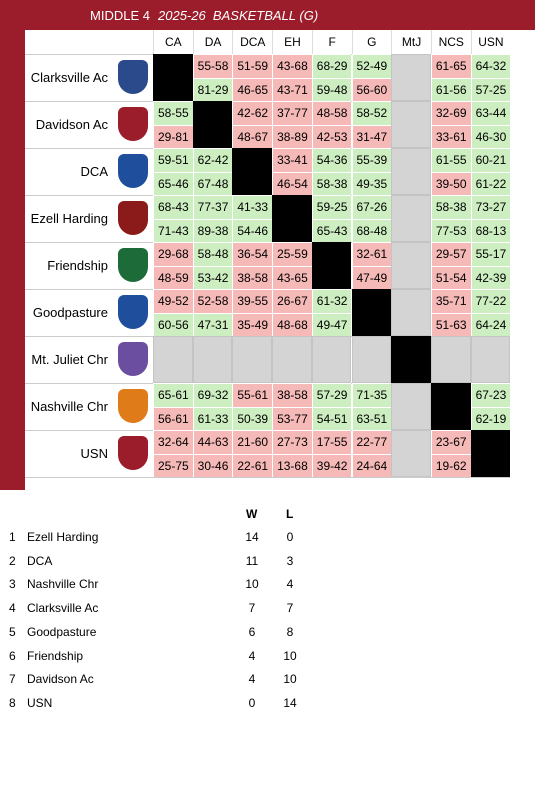 This screenshot has width=558, height=800. What do you see at coordinates (40, 702) in the screenshot?
I see `standing-team: USN` at bounding box center [40, 702].